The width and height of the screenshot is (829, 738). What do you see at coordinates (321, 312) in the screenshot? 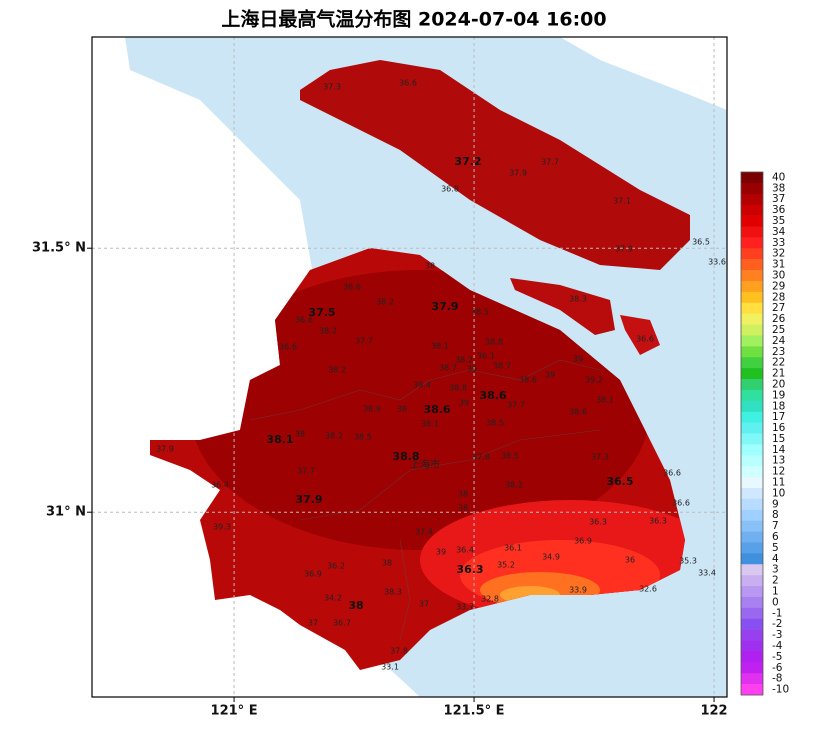
I see `station-value: 37.5` at bounding box center [321, 312].